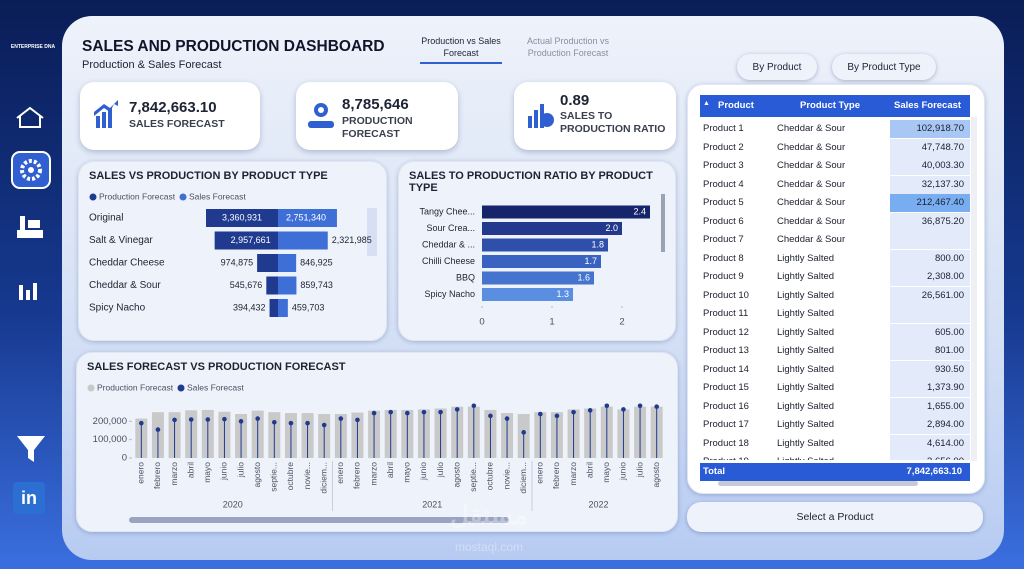  What do you see at coordinates (568, 47) in the screenshot?
I see `tab: Actual Production vs Production Forecast` at bounding box center [568, 47].